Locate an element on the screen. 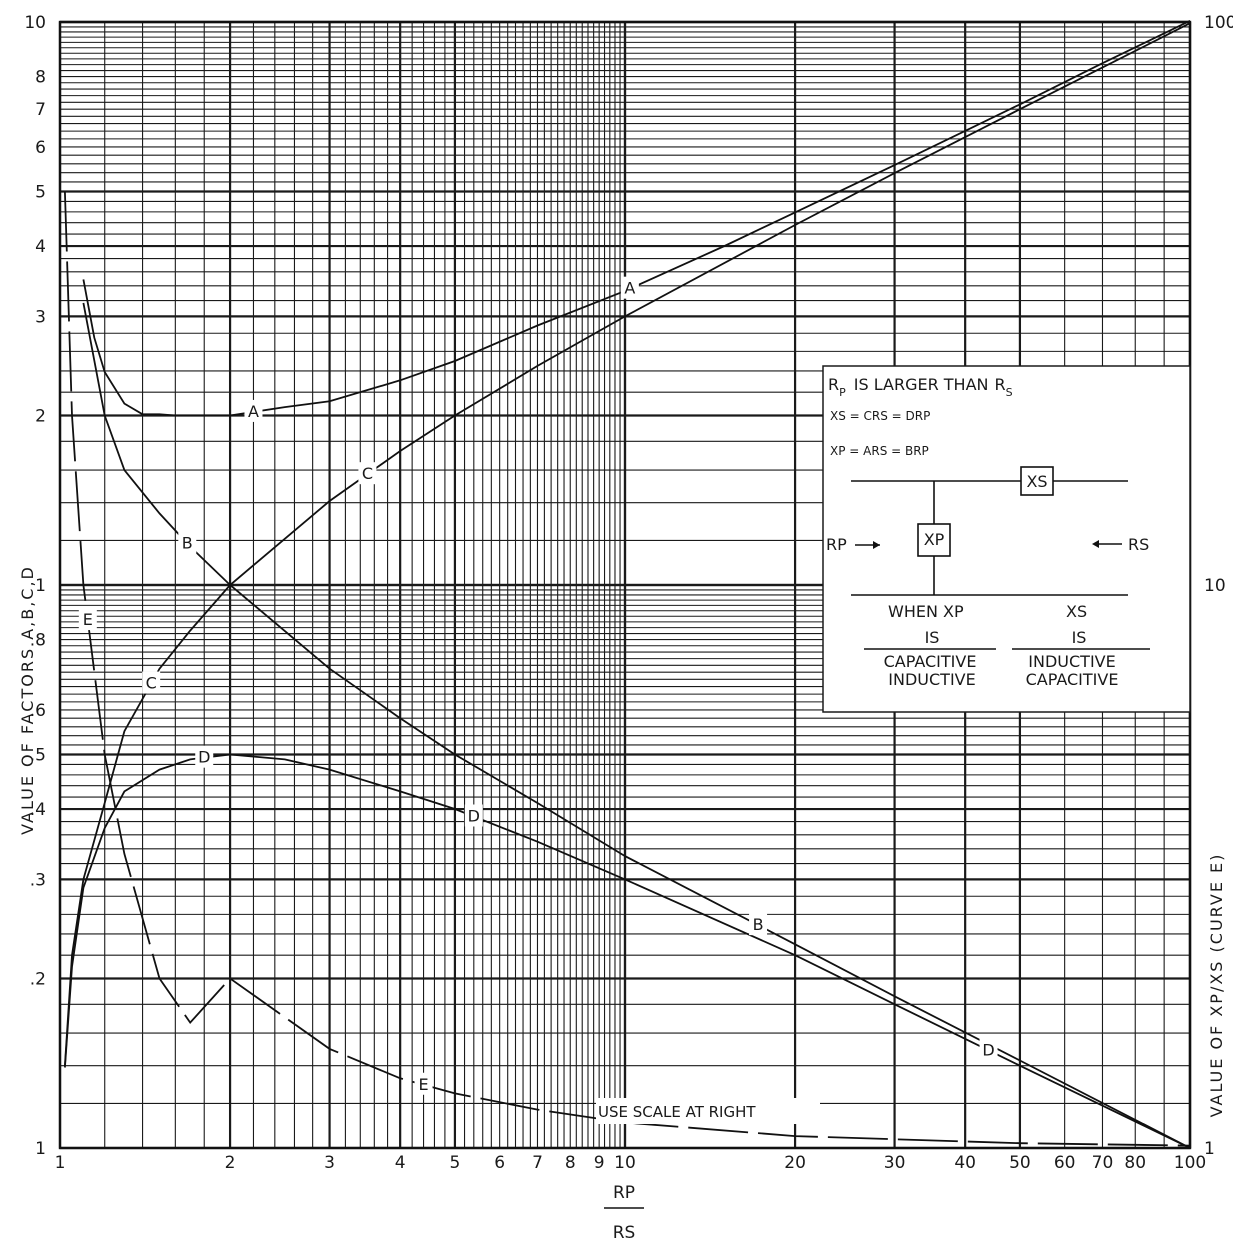 The height and width of the screenshot is (1251, 1233). xp-element is located at coordinates (934, 540).